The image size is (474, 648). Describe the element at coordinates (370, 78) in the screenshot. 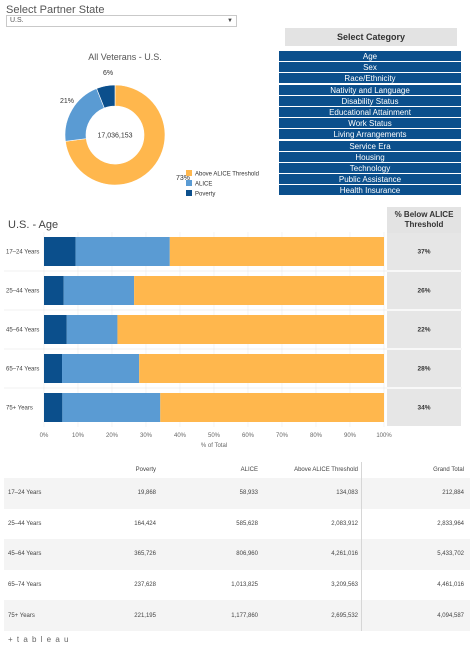

I see `category-item: Race/Ethnicity` at that location.